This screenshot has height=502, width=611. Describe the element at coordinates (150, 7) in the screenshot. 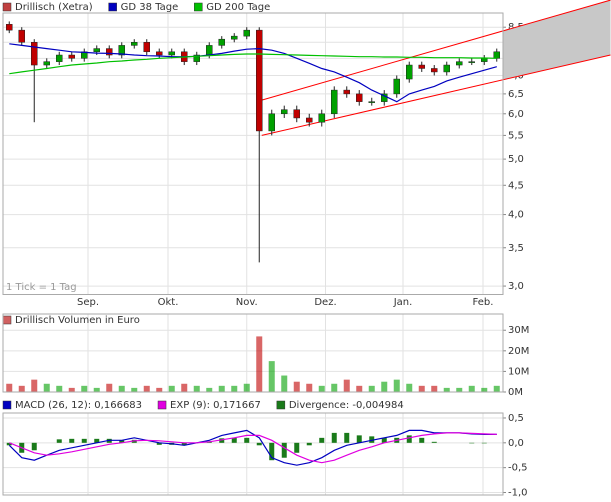

I see `legend-label: GD 38 Tage` at that location.